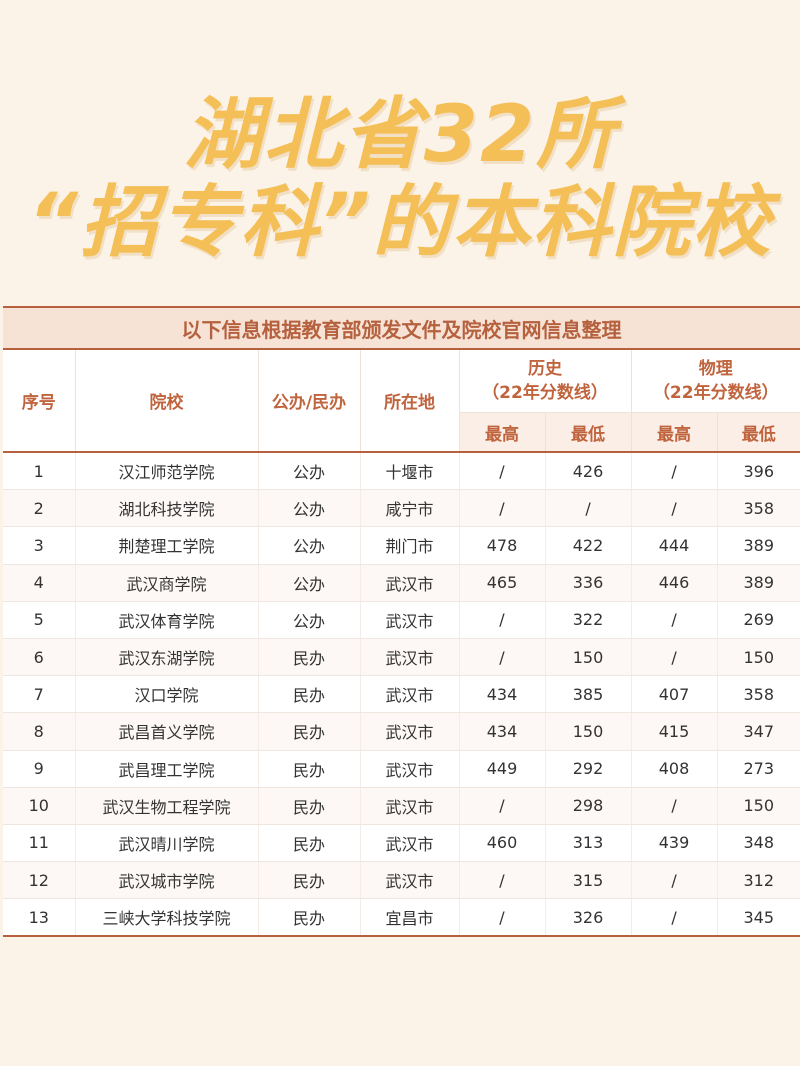 This screenshot has height=1066, width=800. Describe the element at coordinates (545, 393) in the screenshot. I see `header-history-sub: （22年分数线）` at that location.